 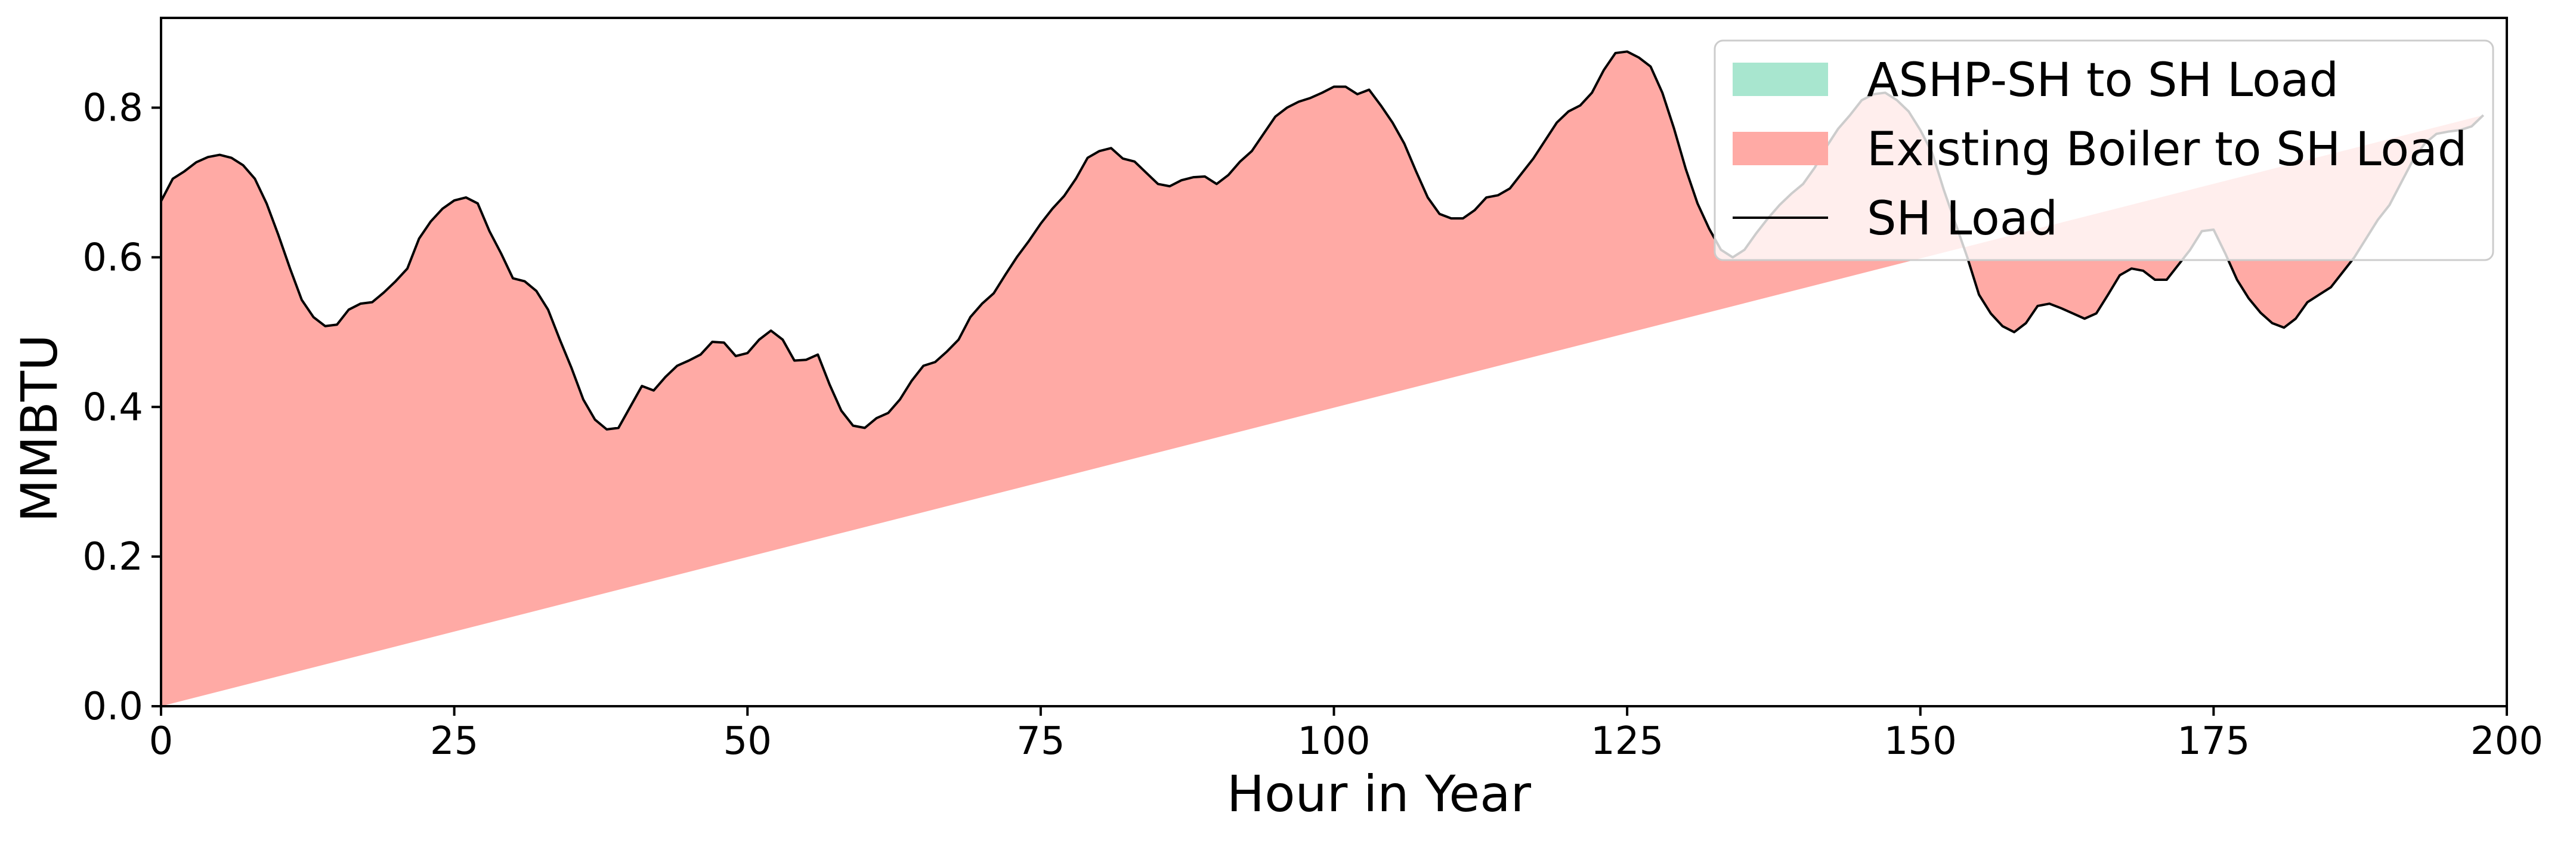 I want to click on x-tick-label: 25, so click(x=454, y=741).